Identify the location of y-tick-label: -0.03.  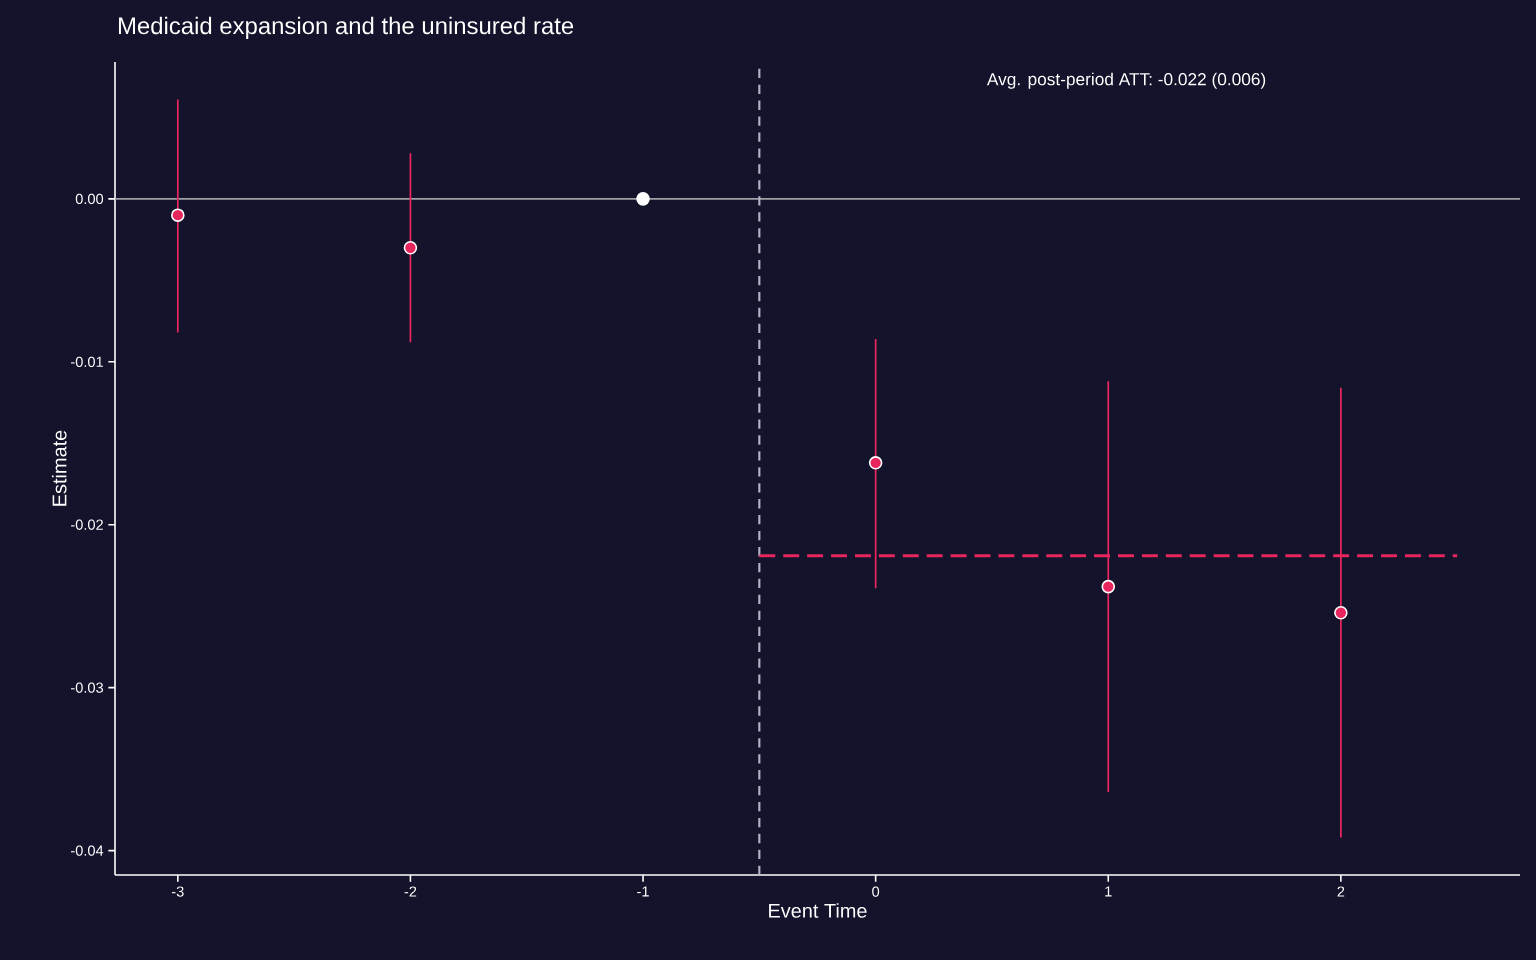
(87, 687).